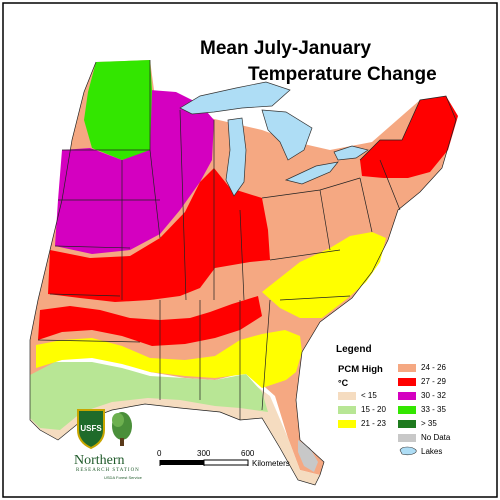  I want to click on region-27-29-midwest, so click(159, 235).